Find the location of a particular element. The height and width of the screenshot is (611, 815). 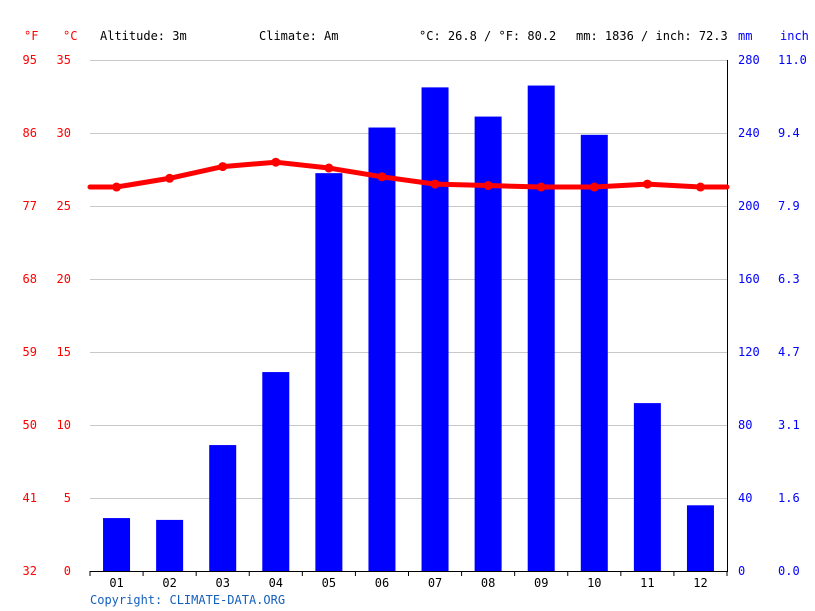

y-tick-mm: 280 is located at coordinates (749, 60).